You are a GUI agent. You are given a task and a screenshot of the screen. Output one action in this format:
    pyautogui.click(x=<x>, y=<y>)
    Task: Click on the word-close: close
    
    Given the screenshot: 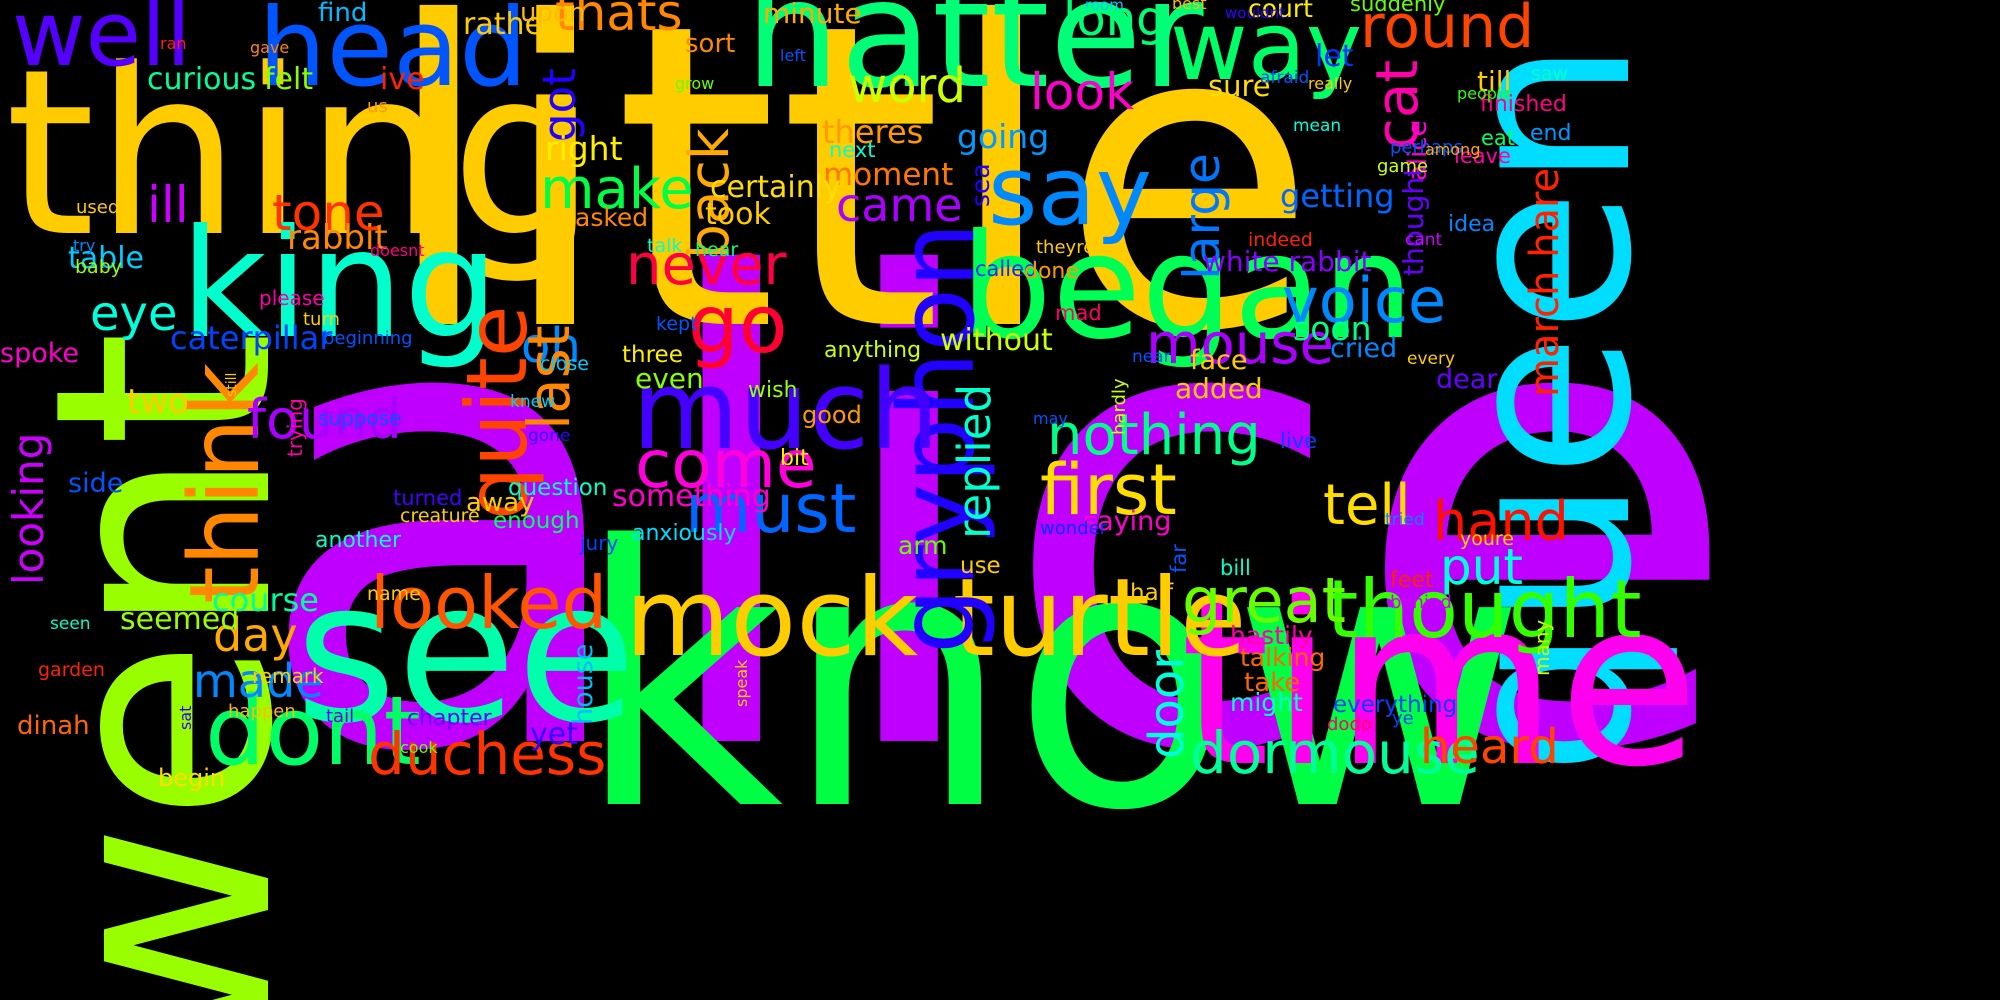 What is the action you would take?
    pyautogui.click(x=564, y=364)
    